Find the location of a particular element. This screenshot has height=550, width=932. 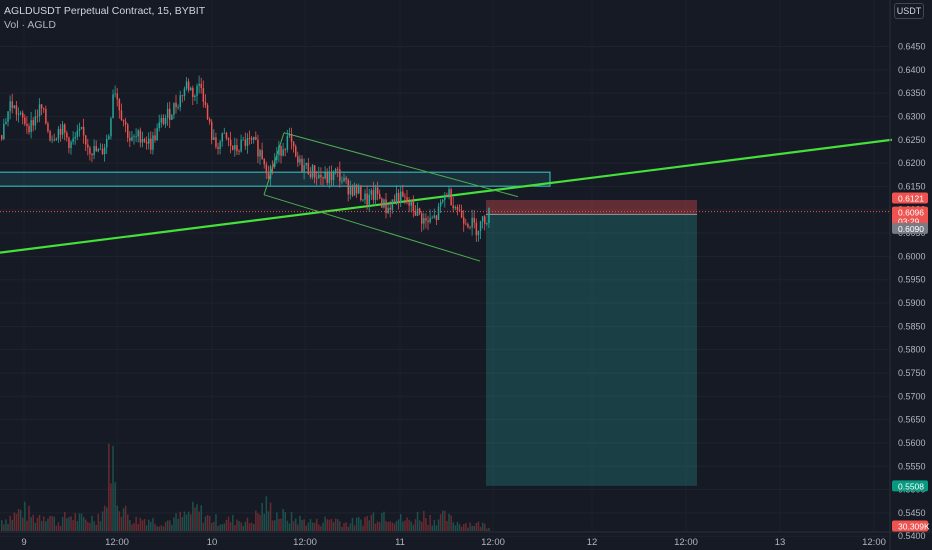

price-tick-label: 0.6250 is located at coordinates (912, 140).